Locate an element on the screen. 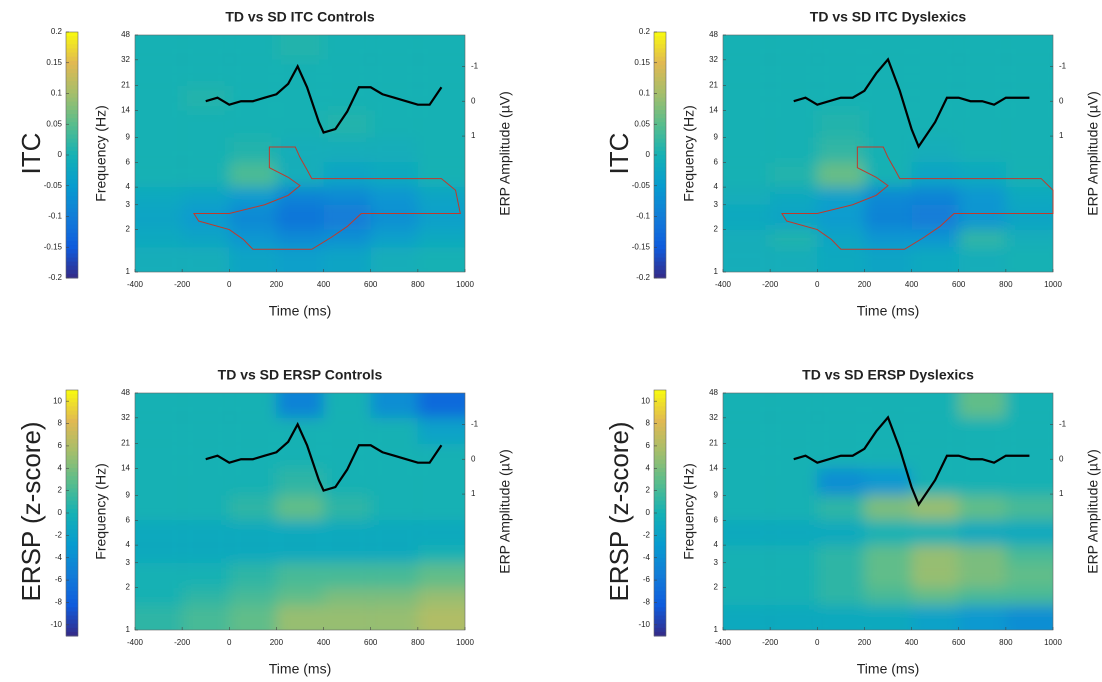  colorbar-tick-label: 0 is located at coordinates (60, 512).